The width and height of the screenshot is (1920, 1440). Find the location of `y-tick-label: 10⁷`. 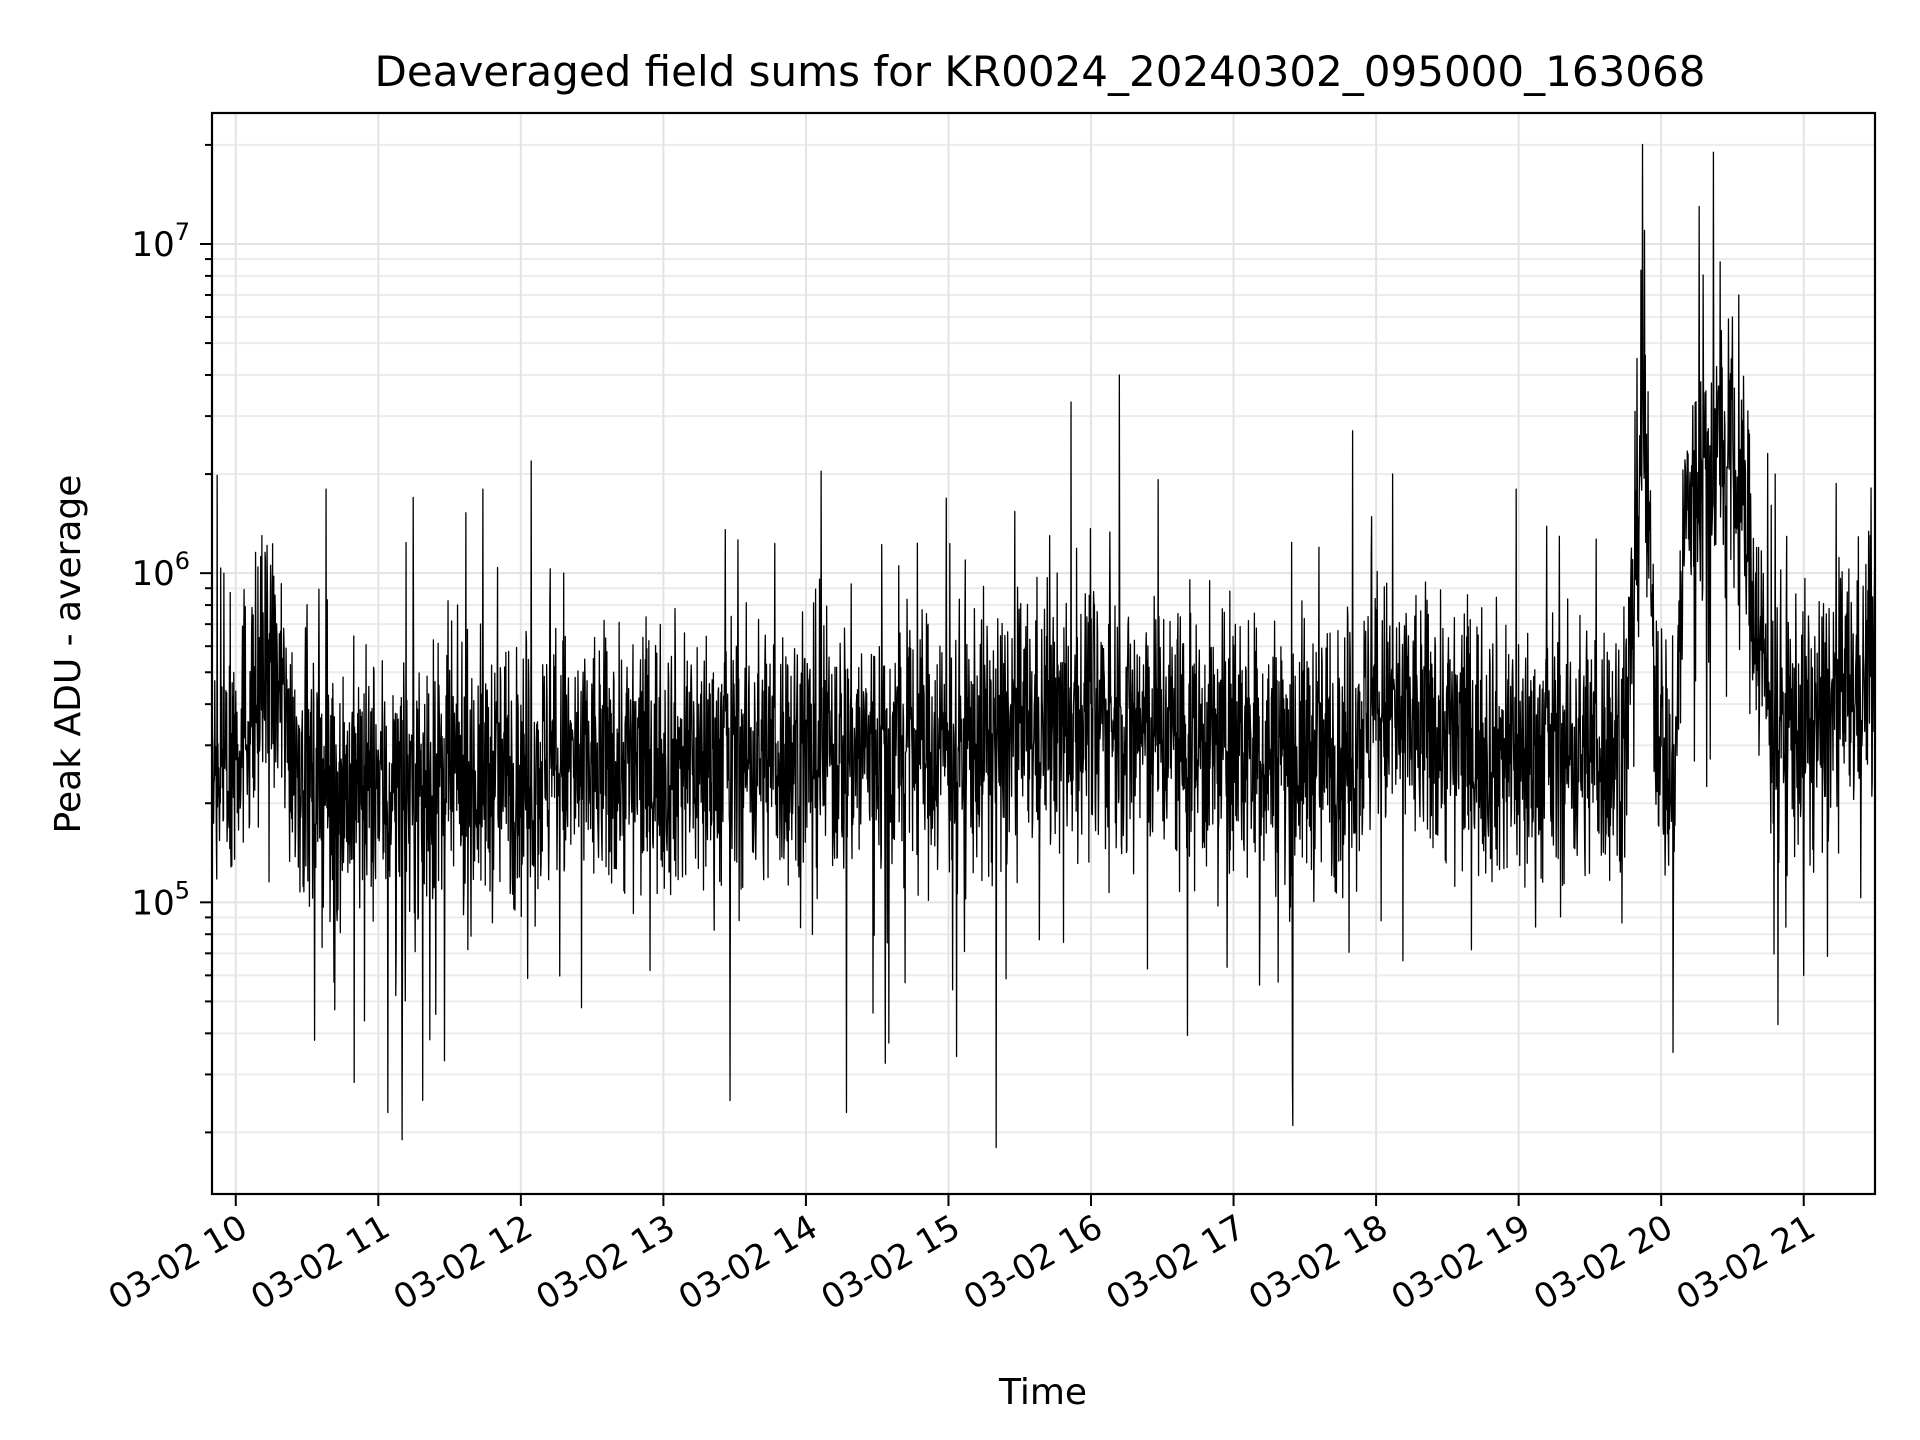

y-tick-label: 10⁷ is located at coordinates (160, 241).